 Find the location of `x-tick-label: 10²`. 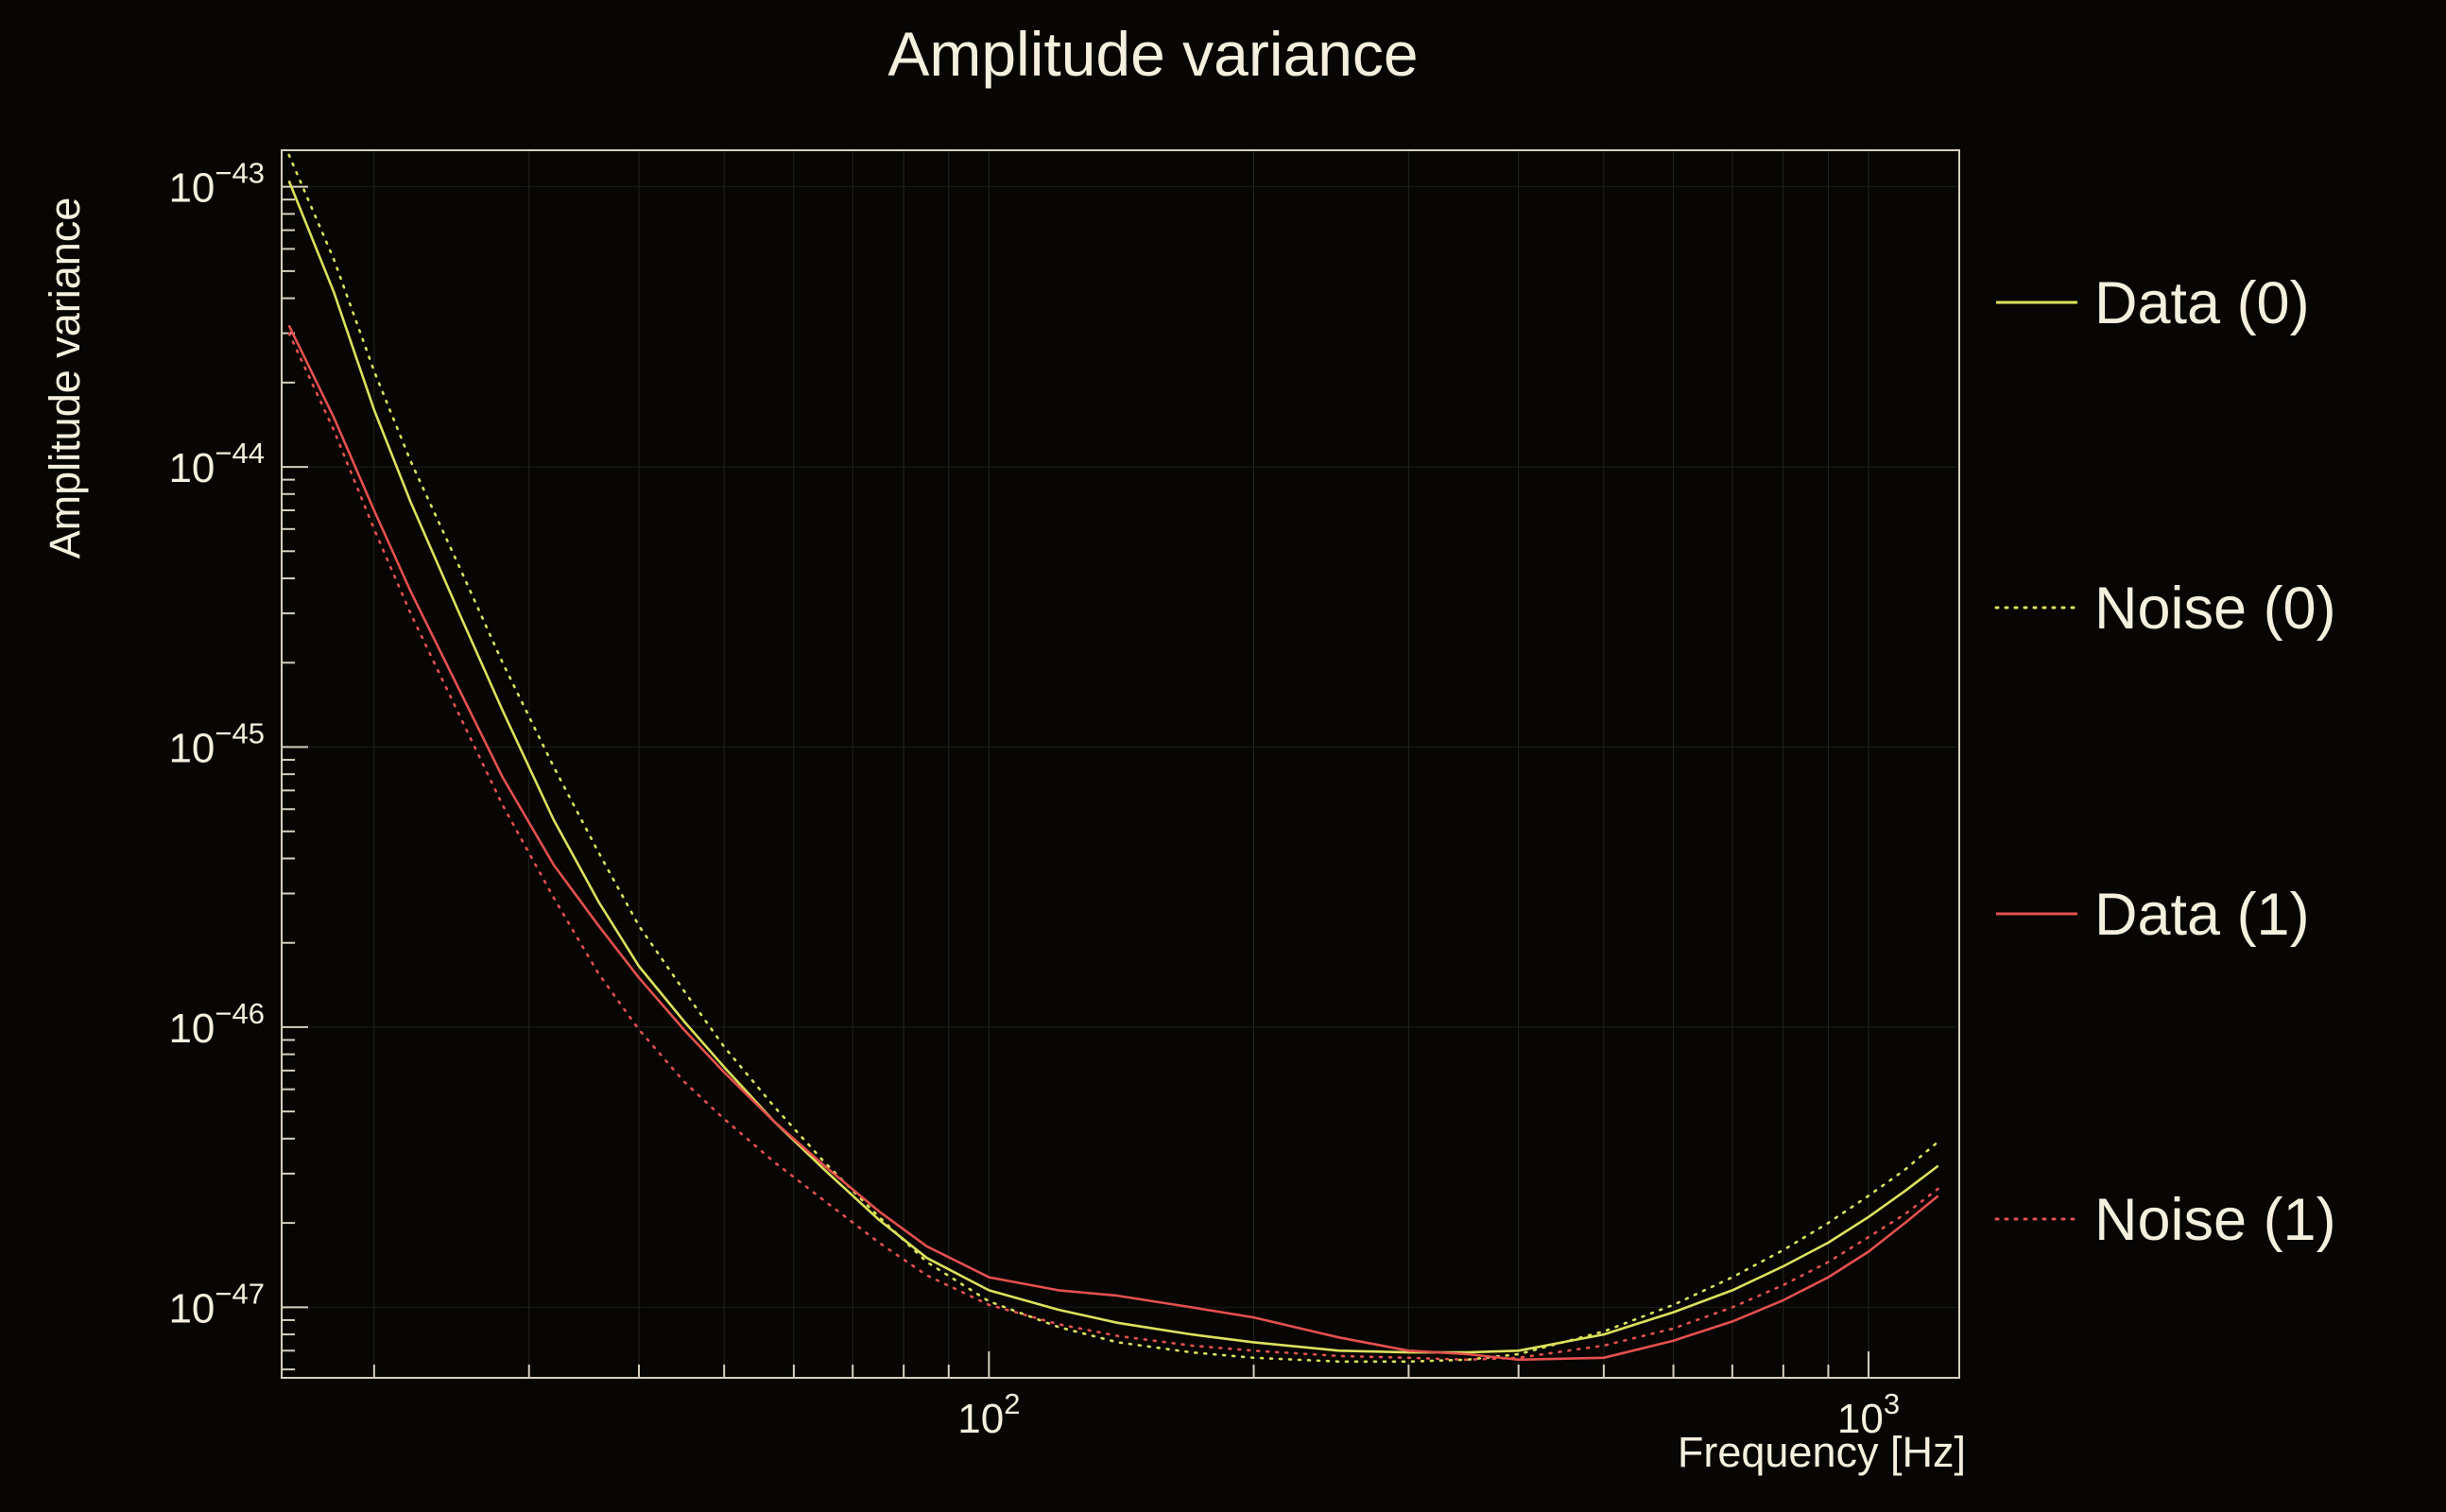

x-tick-label: 10² is located at coordinates (988, 1414).